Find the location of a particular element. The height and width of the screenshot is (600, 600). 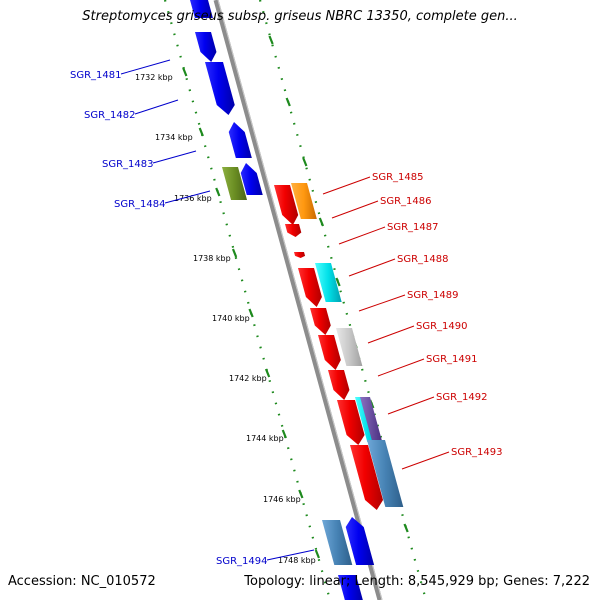

gene-shape-SGR_1484b is located at coordinates (235, 183).